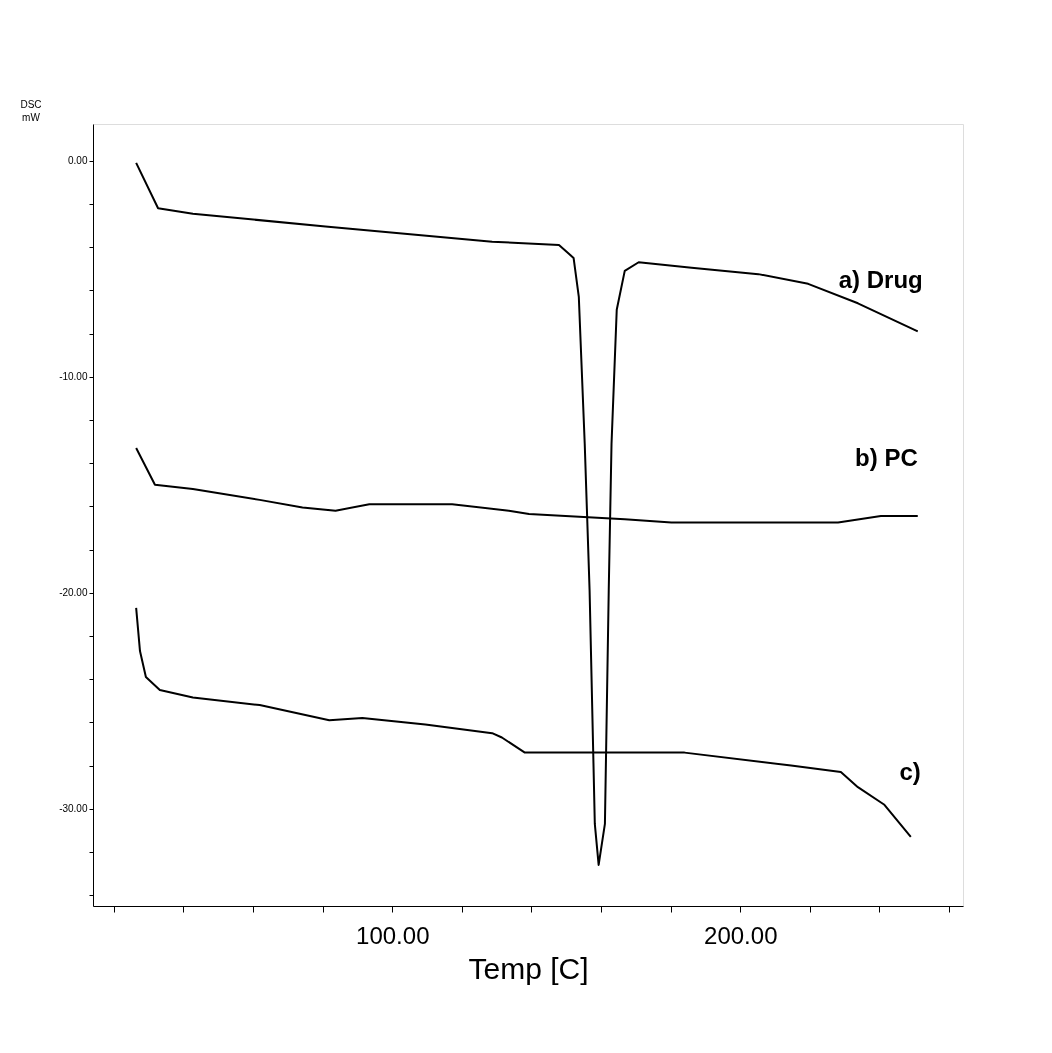 Image resolution: width=1052 pixels, height=1053 pixels. What do you see at coordinates (528, 968) in the screenshot?
I see `x-axis-title: Temp [C]` at bounding box center [528, 968].